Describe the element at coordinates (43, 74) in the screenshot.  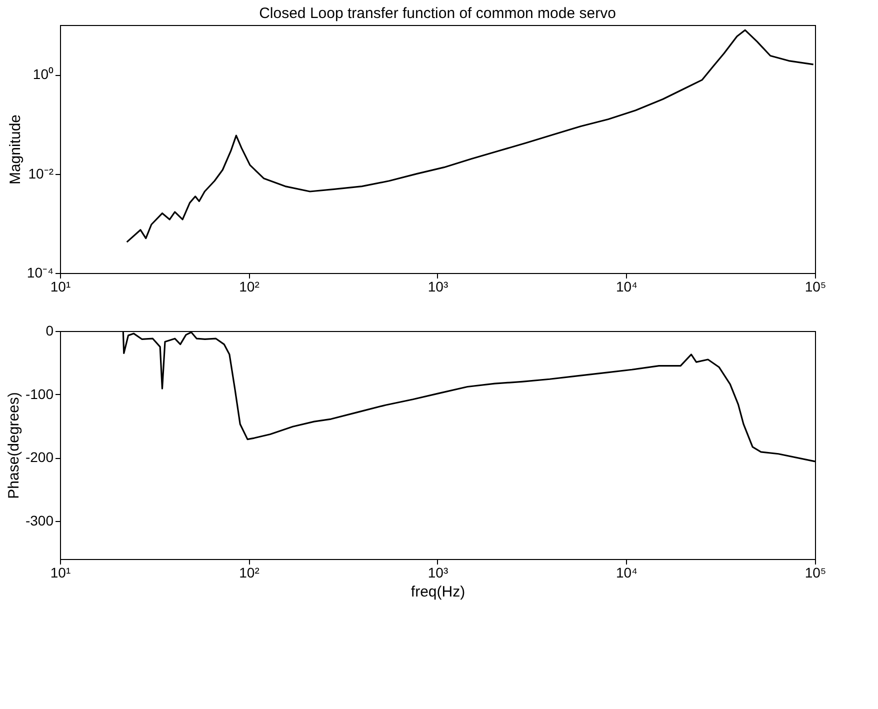
I see `y-tick-label: 10⁰` at that location.